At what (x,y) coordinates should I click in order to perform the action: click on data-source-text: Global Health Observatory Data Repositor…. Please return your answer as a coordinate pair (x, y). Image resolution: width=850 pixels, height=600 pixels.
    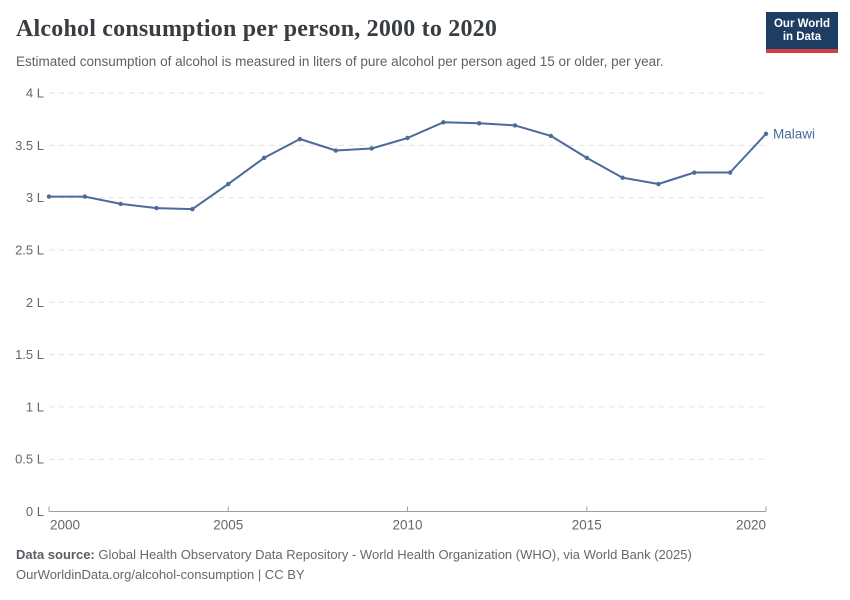
    Looking at the image, I should click on (395, 554).